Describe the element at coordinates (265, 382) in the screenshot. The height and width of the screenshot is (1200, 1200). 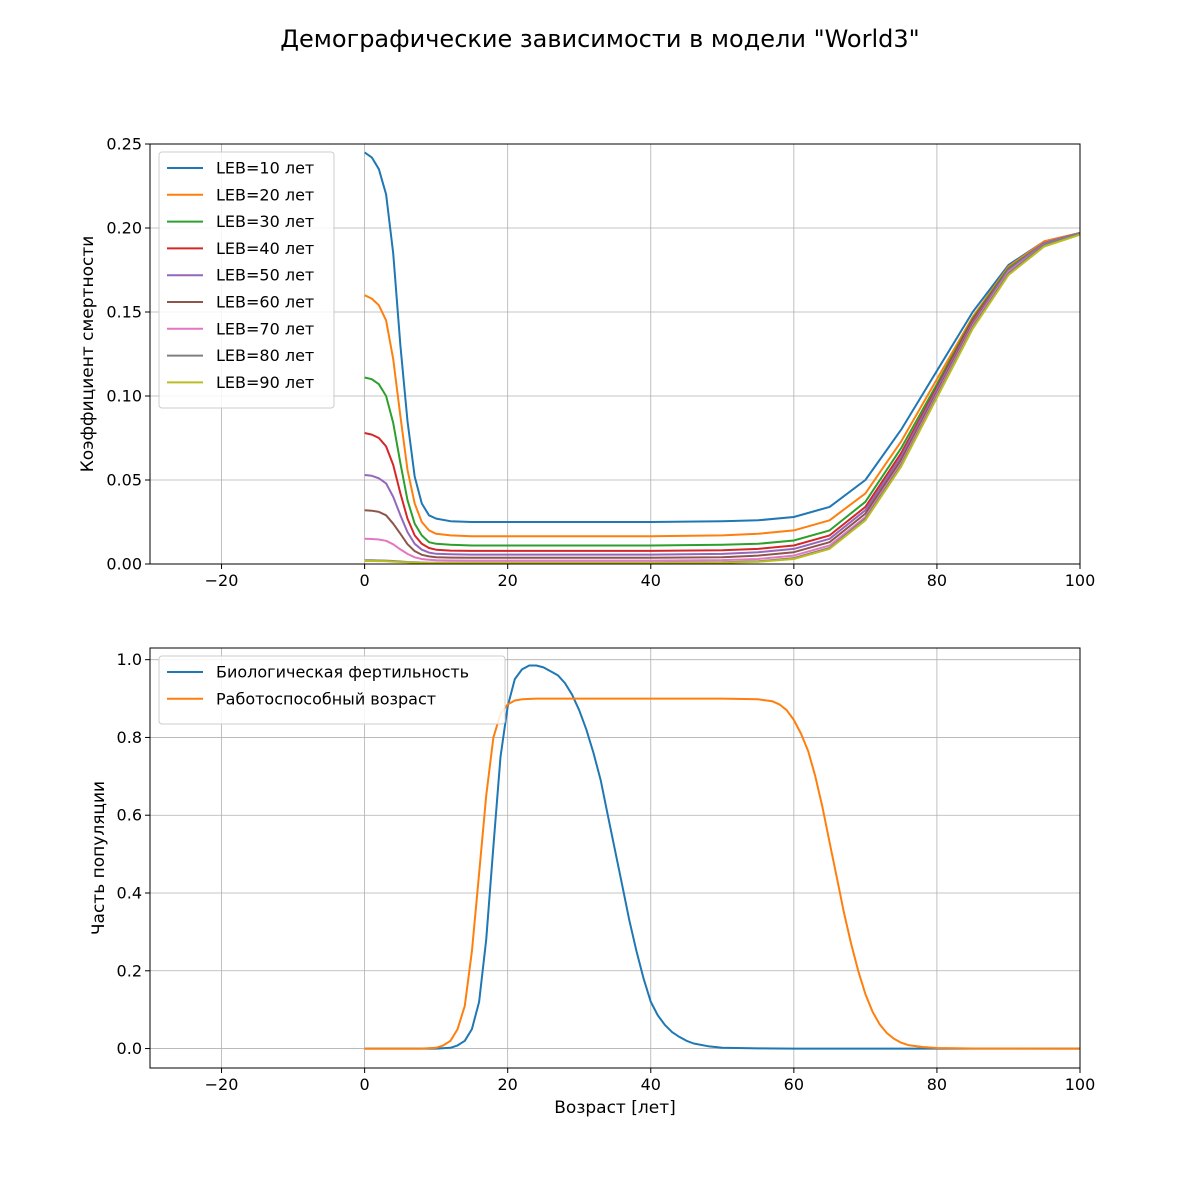
I see `legend-label: LEB=90 лет` at that location.